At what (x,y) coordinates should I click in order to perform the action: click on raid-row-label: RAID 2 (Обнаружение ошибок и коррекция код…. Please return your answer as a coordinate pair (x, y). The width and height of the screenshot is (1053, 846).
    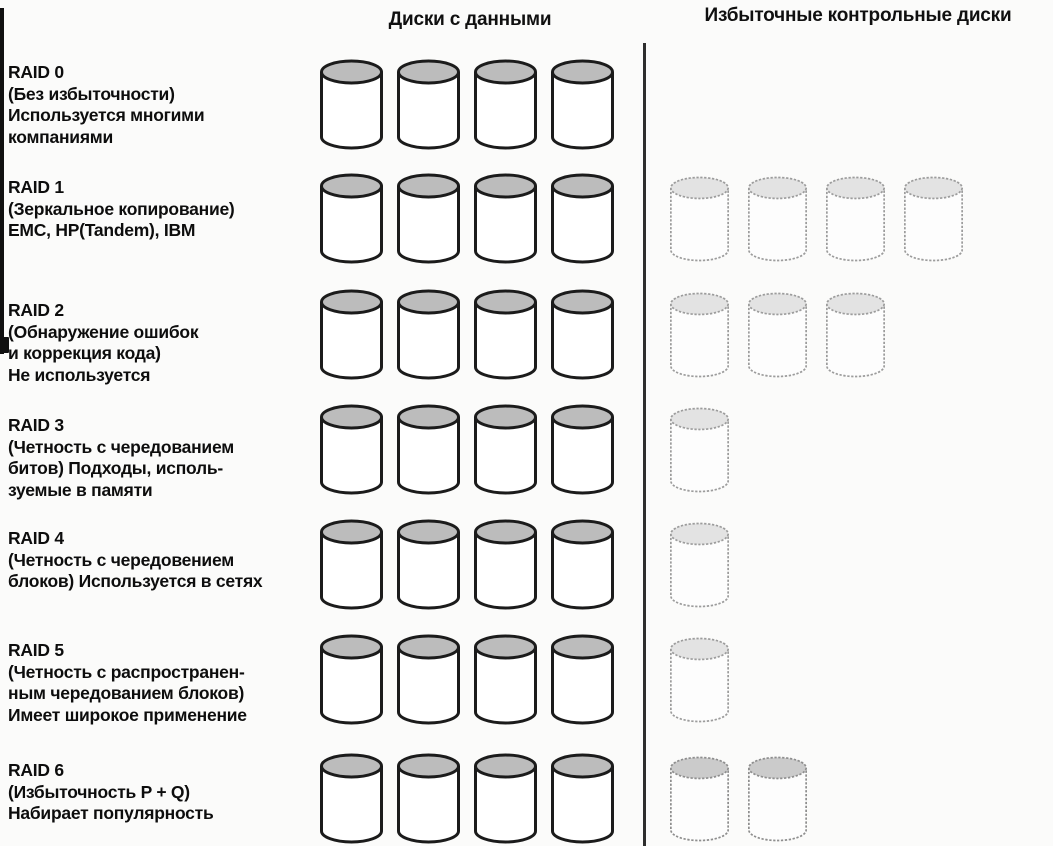
    Looking at the image, I should click on (160, 343).